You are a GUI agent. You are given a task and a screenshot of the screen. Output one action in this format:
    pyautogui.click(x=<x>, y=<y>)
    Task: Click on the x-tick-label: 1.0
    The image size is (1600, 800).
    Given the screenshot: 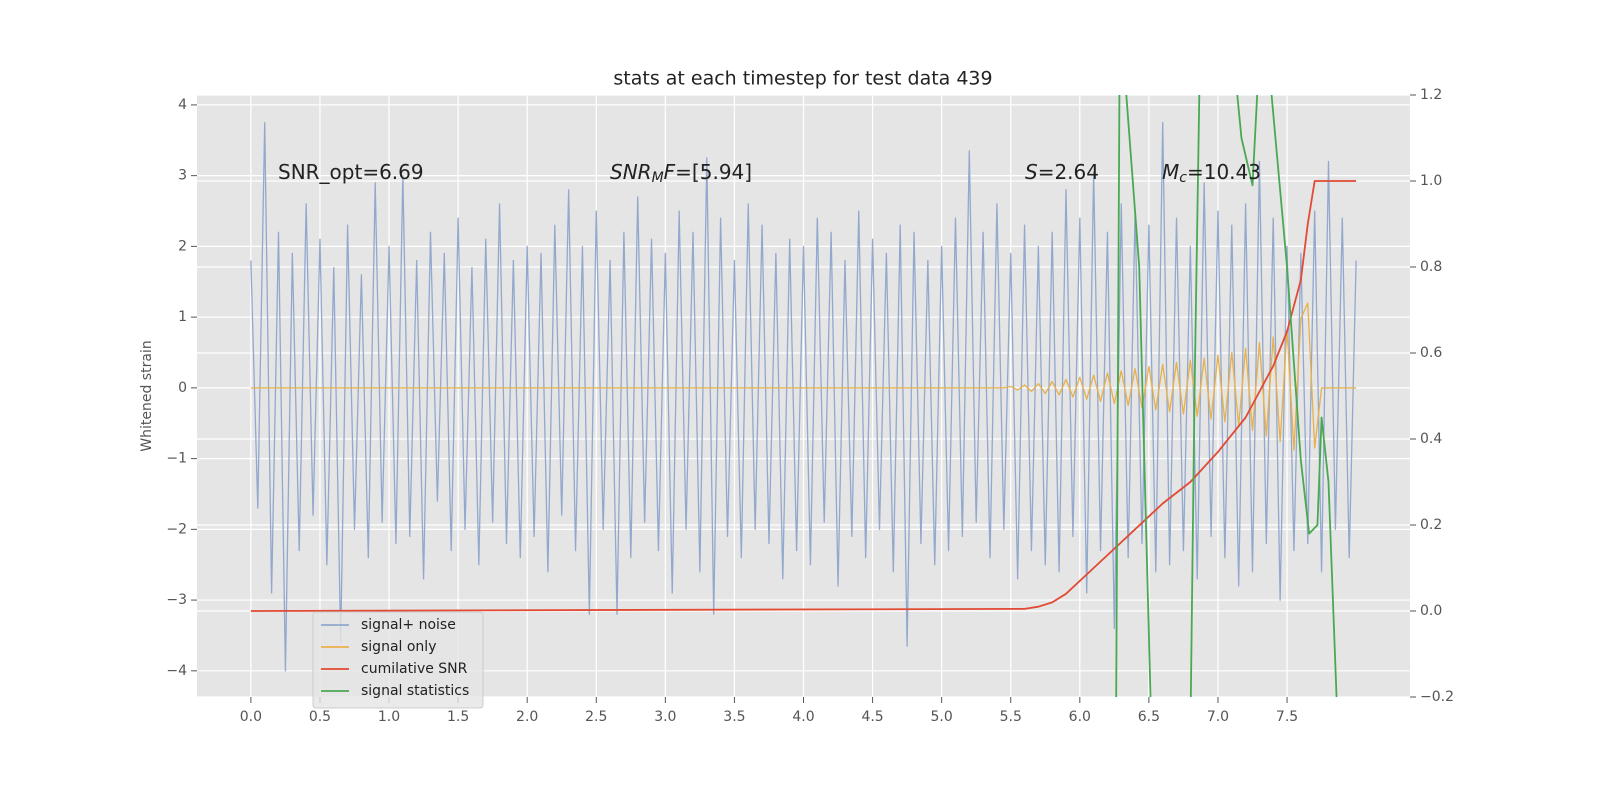 What is the action you would take?
    pyautogui.click(x=389, y=717)
    